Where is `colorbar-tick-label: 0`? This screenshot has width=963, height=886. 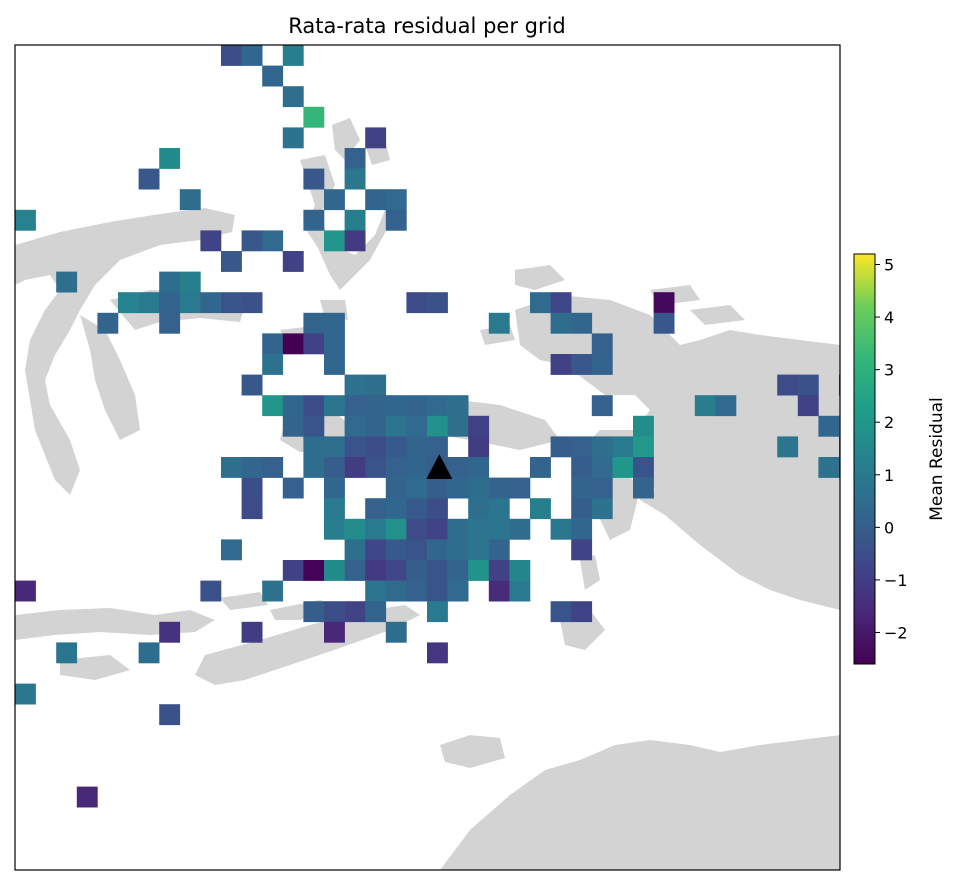 colorbar-tick-label: 0 is located at coordinates (889, 527).